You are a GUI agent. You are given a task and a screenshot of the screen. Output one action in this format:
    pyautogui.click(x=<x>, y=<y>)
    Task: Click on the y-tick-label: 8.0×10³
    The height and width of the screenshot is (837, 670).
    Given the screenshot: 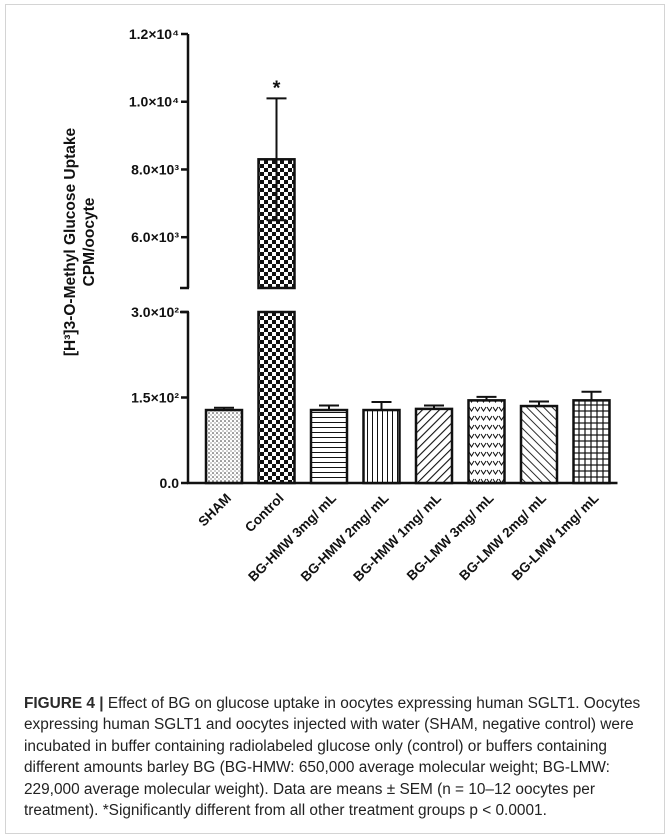 What is the action you would take?
    pyautogui.click(x=155, y=169)
    